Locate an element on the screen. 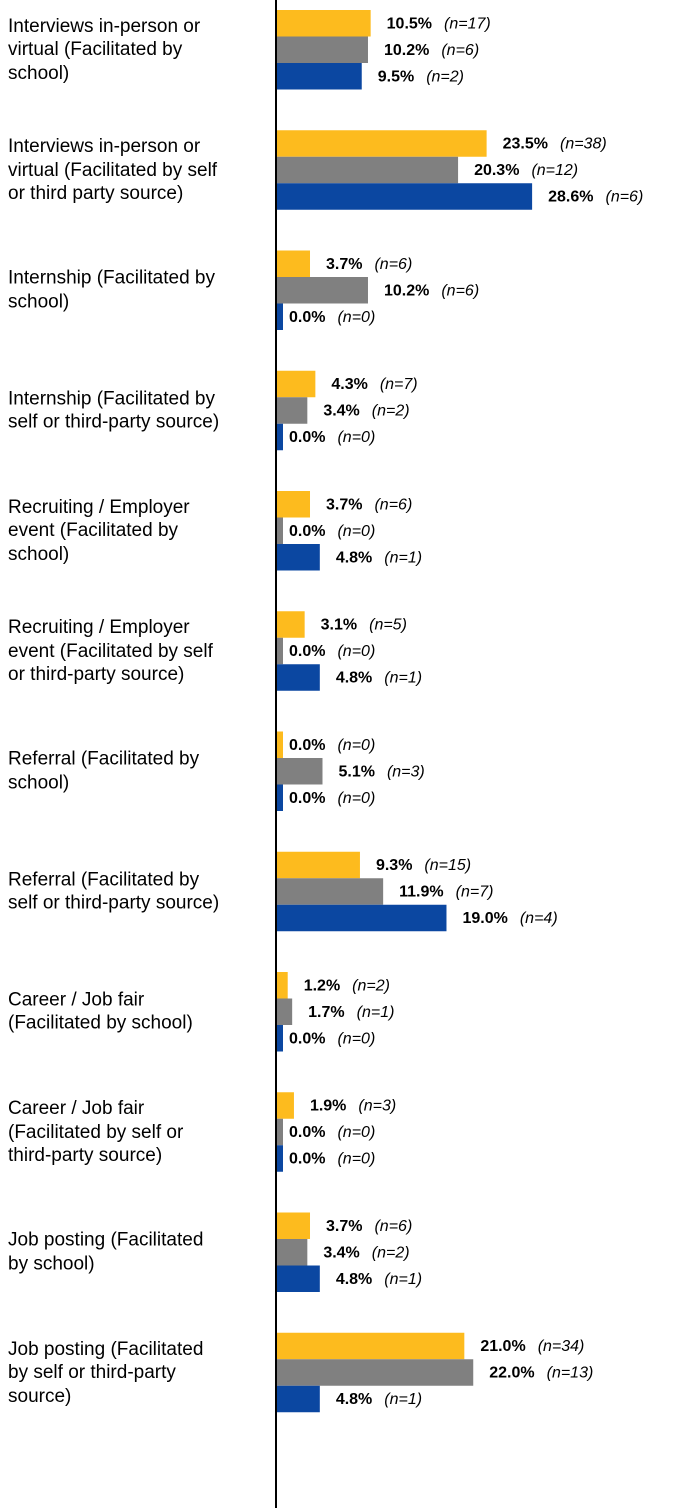 This screenshot has width=682, height=1508. data-label-percent: 4.3% is located at coordinates (349, 384).